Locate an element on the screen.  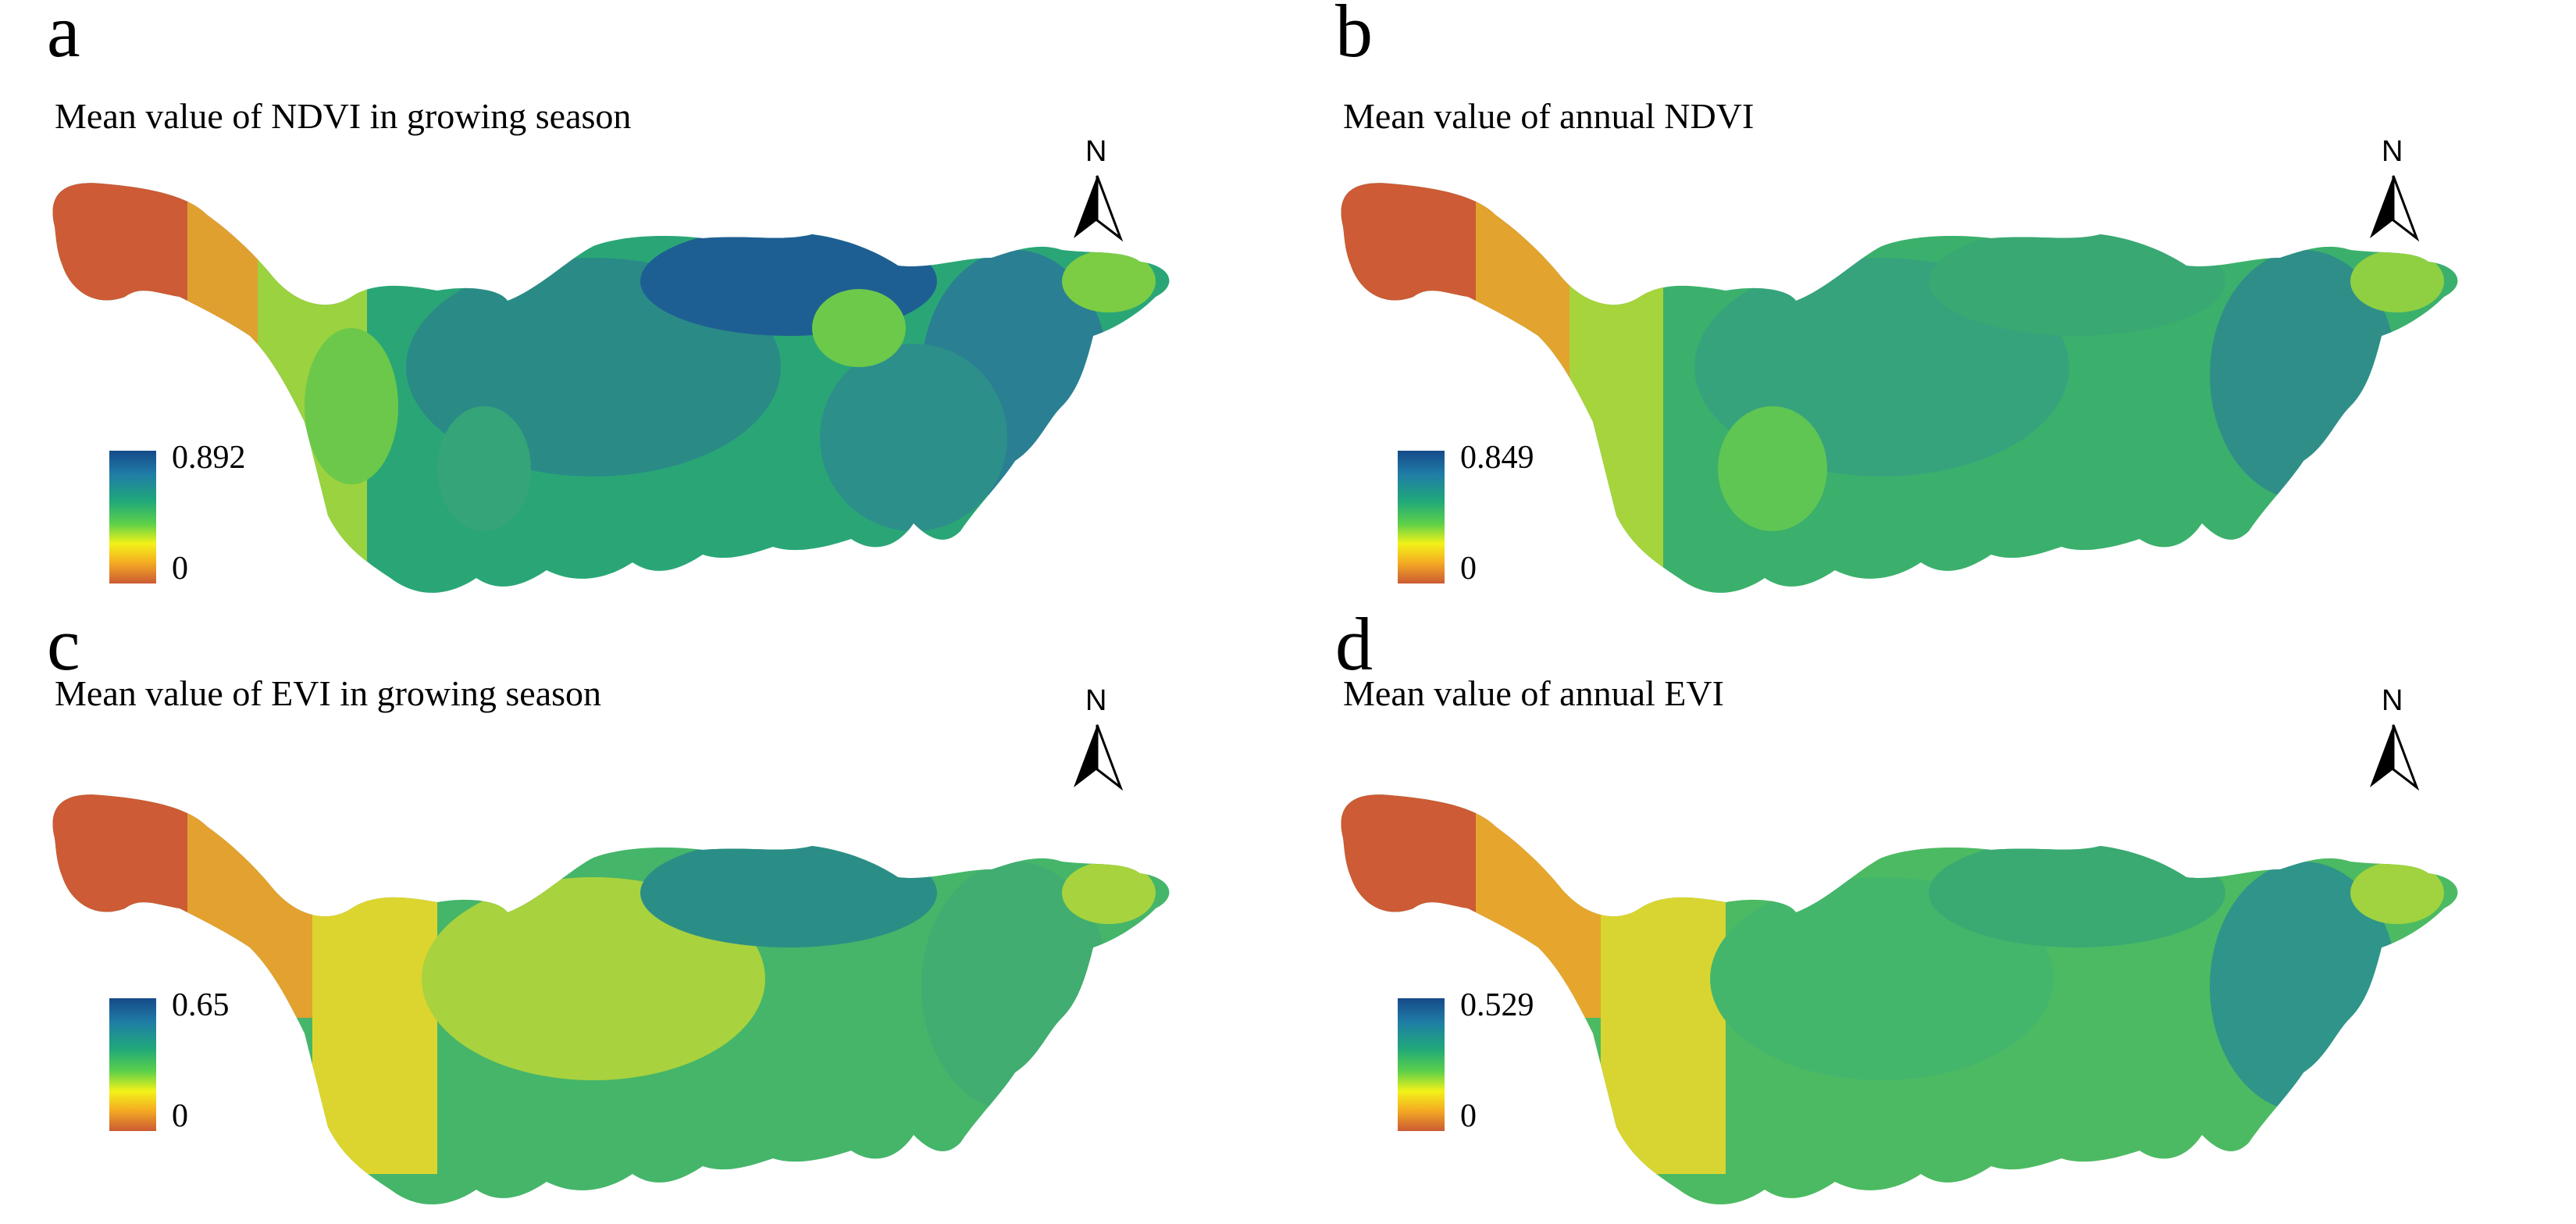
legend: 0.529 0 is located at coordinates (1466, 1061).